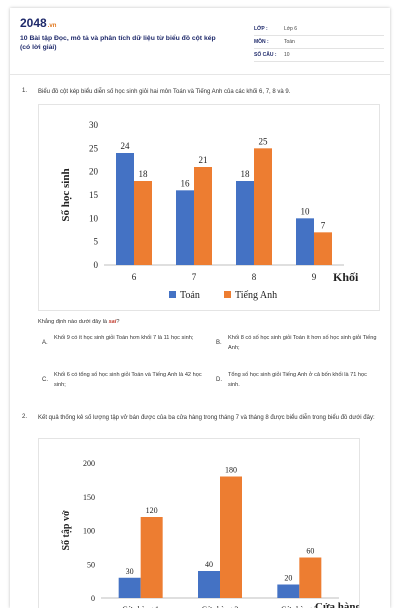 Image resolution: width=400 pixels, height=608 pixels. Describe the element at coordinates (130, 571) in the screenshot. I see `data-label: 30` at that location.